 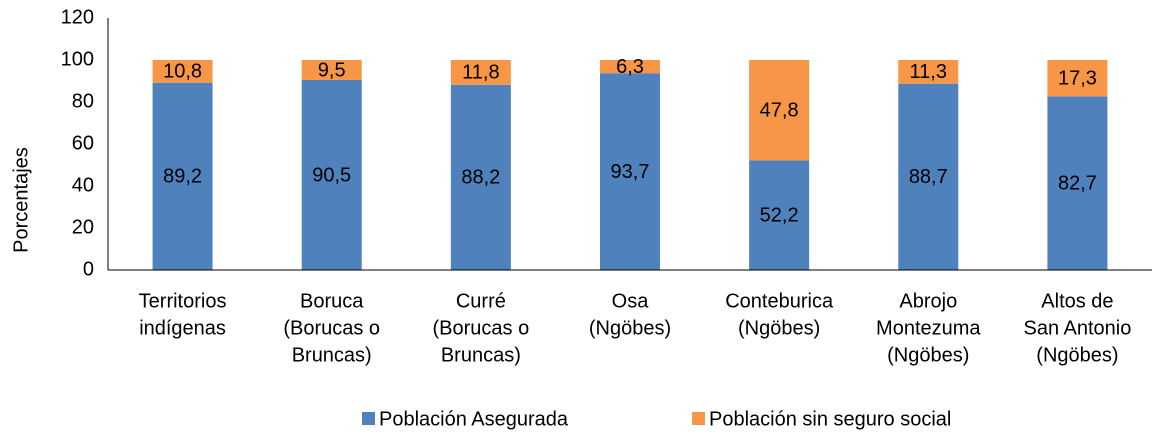 I want to click on data-label: 90,5, so click(x=331, y=175).